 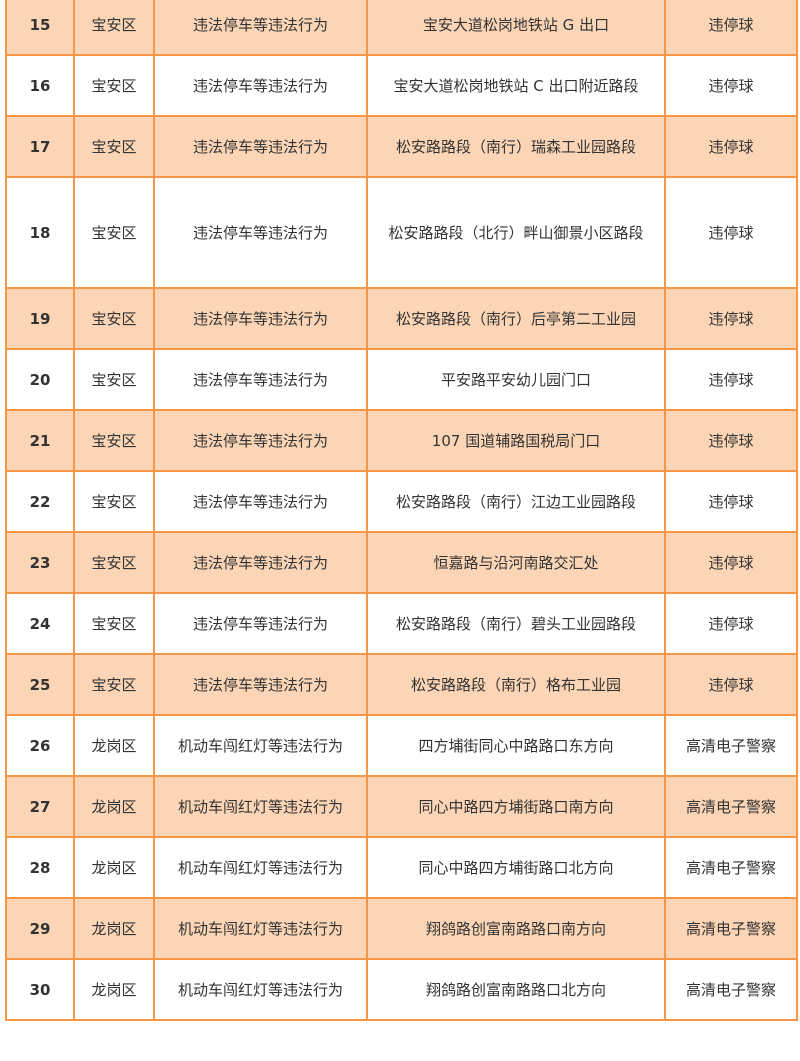 What do you see at coordinates (516, 318) in the screenshot?
I see `location-cell: 松安路路段（南行）后亭第二工业园` at bounding box center [516, 318].